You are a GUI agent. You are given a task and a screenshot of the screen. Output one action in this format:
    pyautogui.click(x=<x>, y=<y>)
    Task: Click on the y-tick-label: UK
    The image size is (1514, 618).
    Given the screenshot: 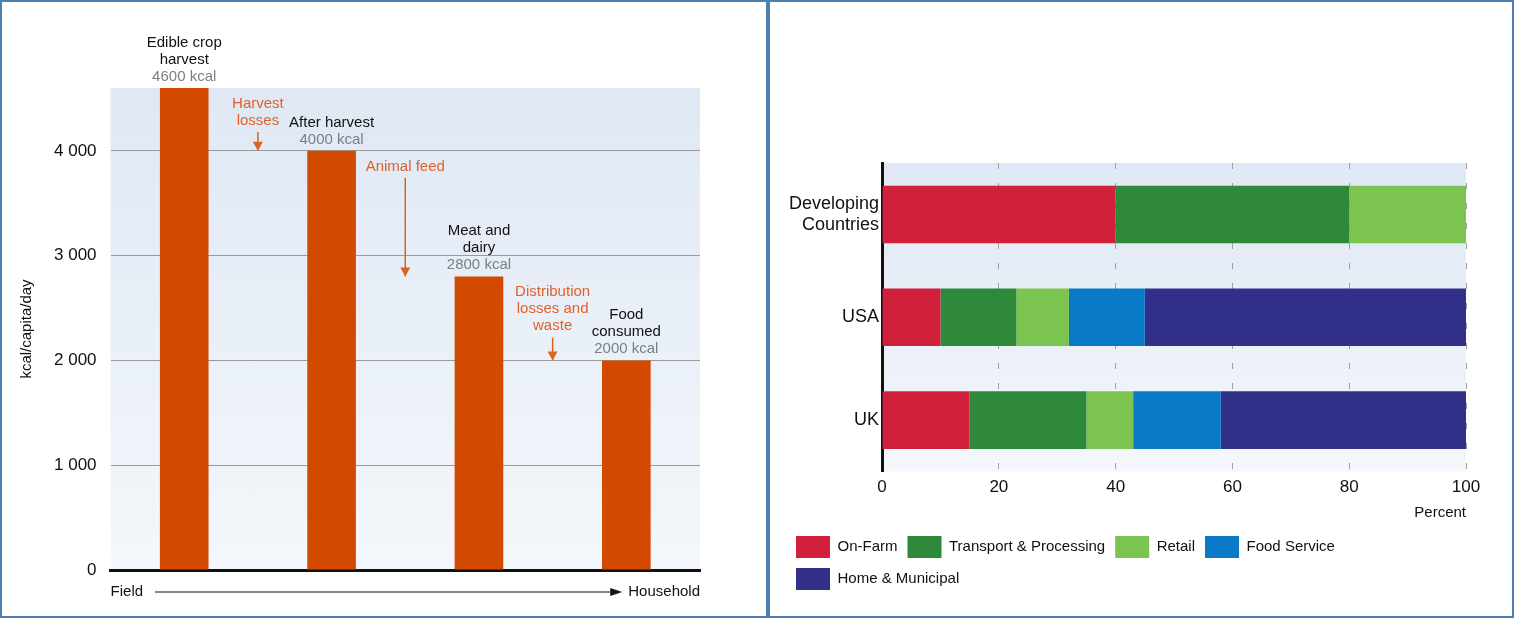 What is the action you would take?
    pyautogui.click(x=867, y=419)
    